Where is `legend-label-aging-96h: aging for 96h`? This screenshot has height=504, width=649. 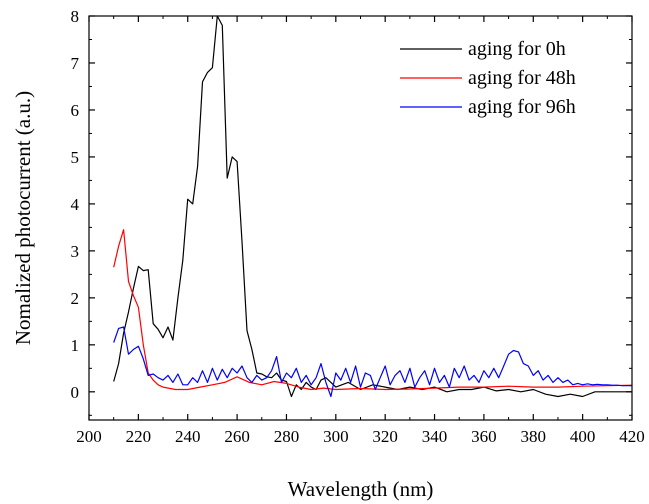
legend-label-aging-96h: aging for 96h is located at coordinates (522, 107).